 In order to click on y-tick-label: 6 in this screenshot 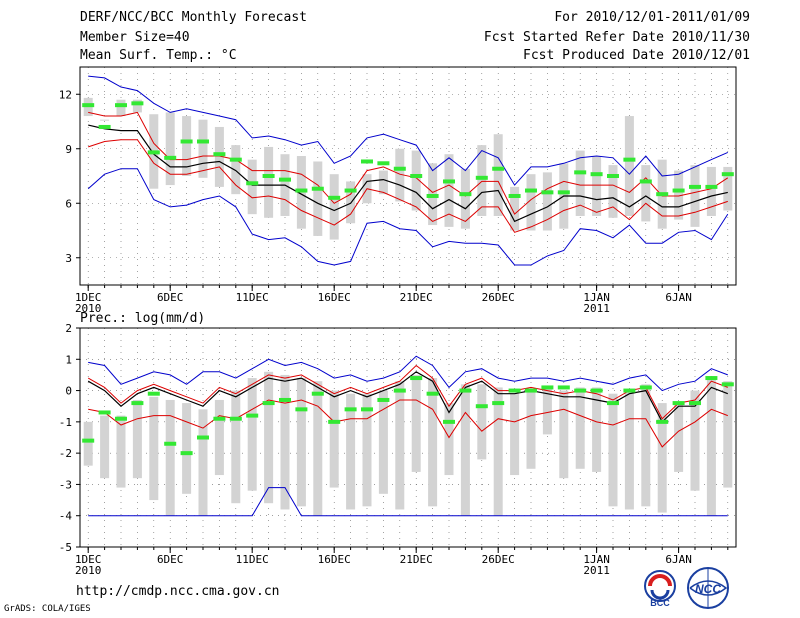, I will do `click(68, 203)`.